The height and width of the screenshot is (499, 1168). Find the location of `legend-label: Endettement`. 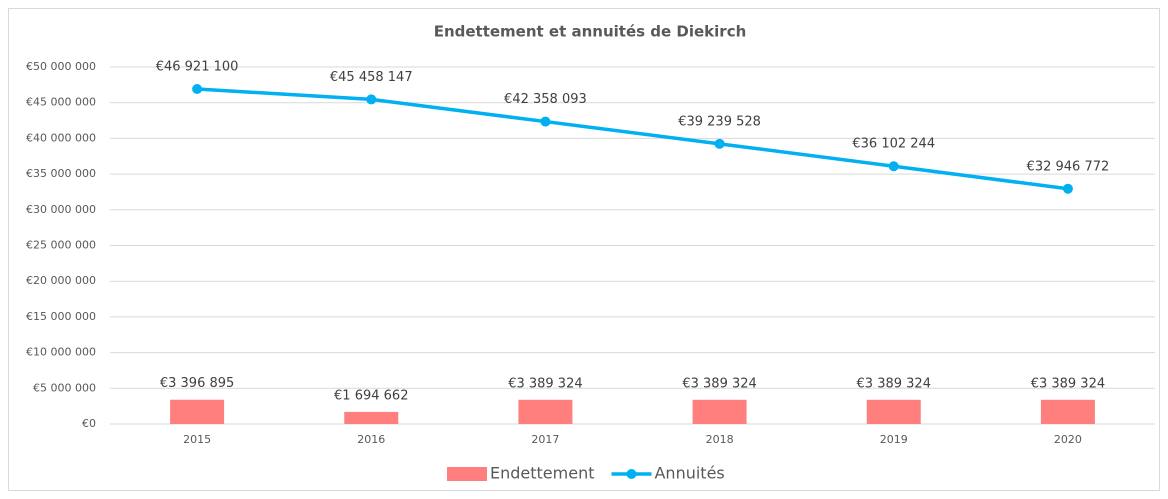

legend-label: Endettement is located at coordinates (542, 473).